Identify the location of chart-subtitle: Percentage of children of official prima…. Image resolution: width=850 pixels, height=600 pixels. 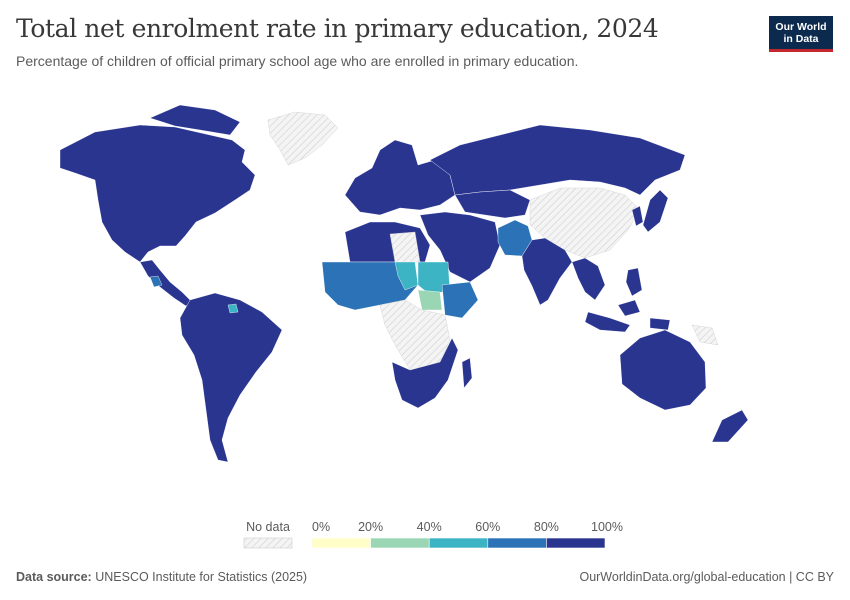
(297, 61).